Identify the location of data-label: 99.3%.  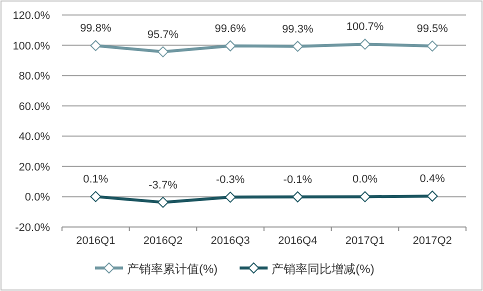
(298, 29).